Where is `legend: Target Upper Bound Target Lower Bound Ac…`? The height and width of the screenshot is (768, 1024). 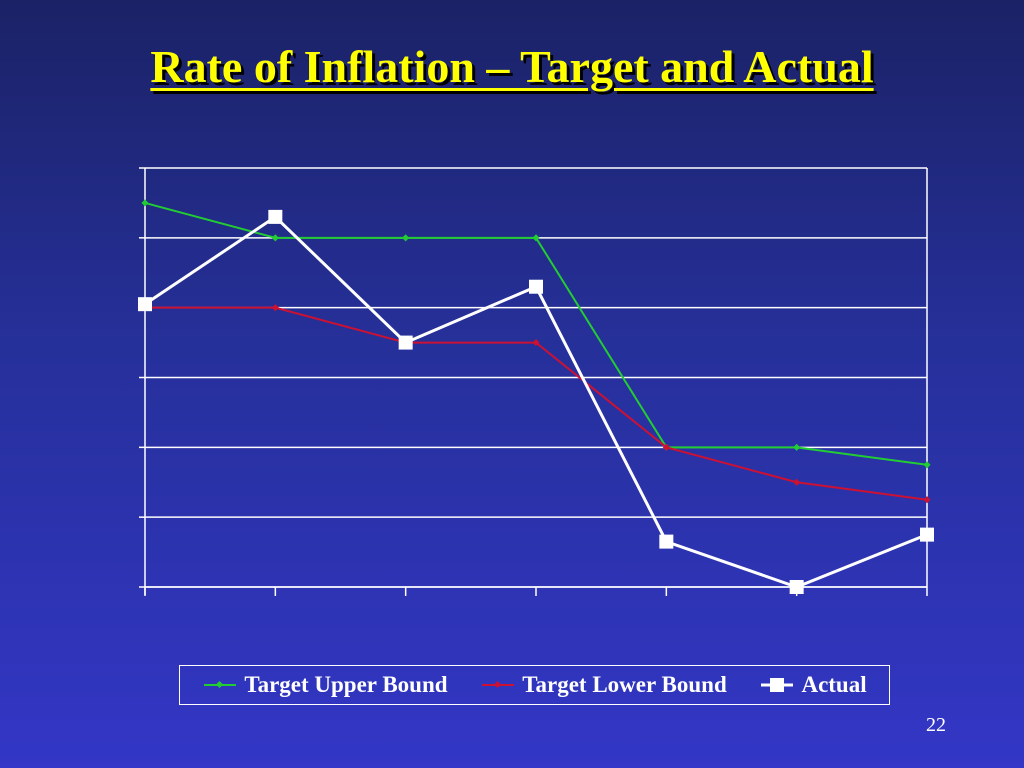 legend: Target Upper Bound Target Lower Bound Ac… is located at coordinates (534, 685).